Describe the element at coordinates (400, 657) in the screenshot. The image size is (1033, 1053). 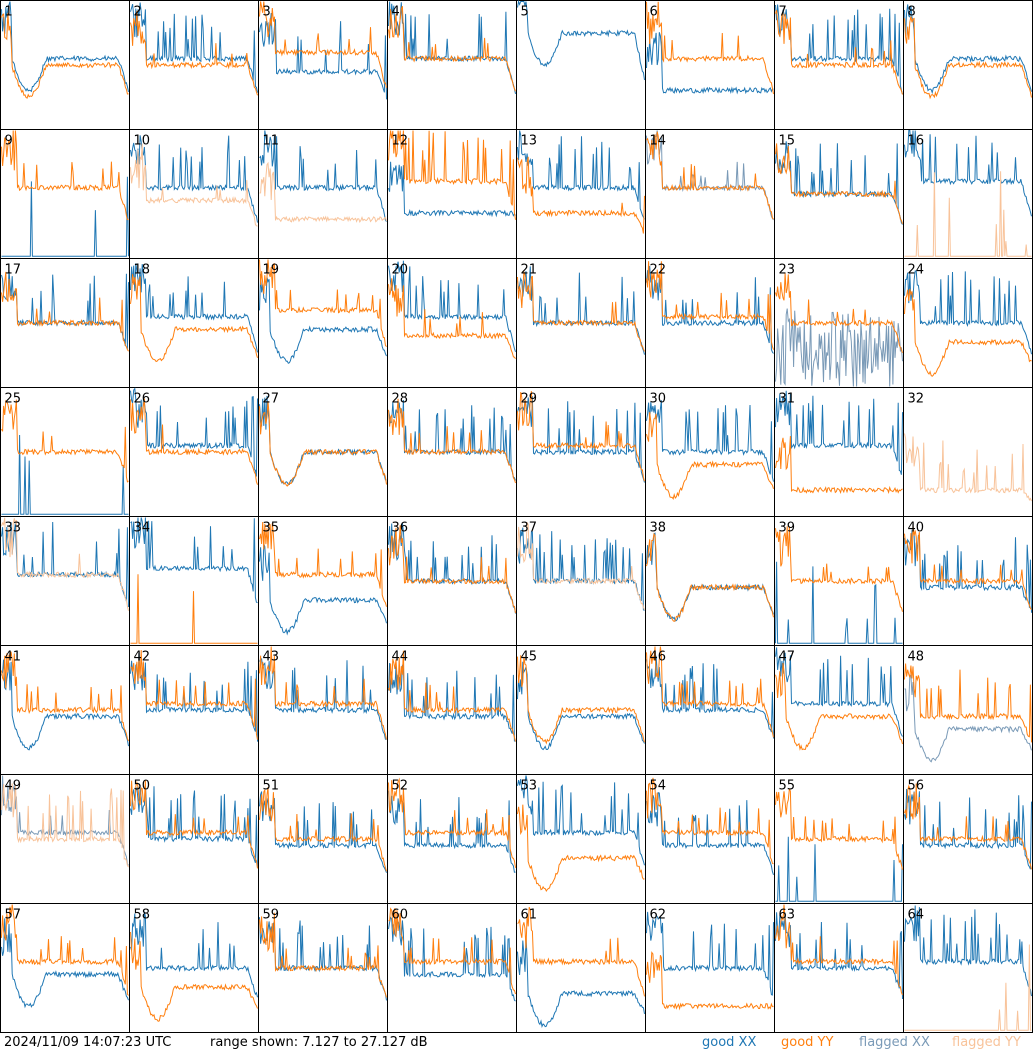
I see `panel-label: 44` at that location.